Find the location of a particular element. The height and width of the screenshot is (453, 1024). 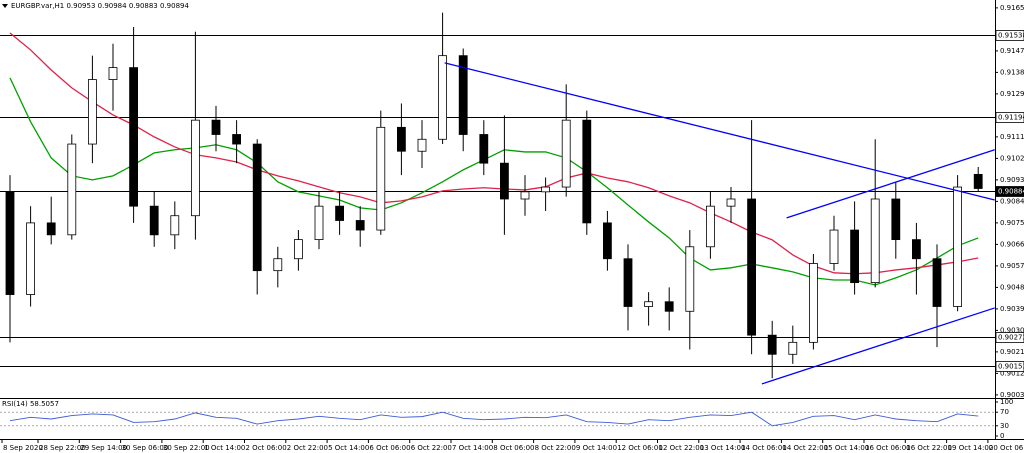

x-tick-label: 8 Sep 2020 is located at coordinates (23, 448).